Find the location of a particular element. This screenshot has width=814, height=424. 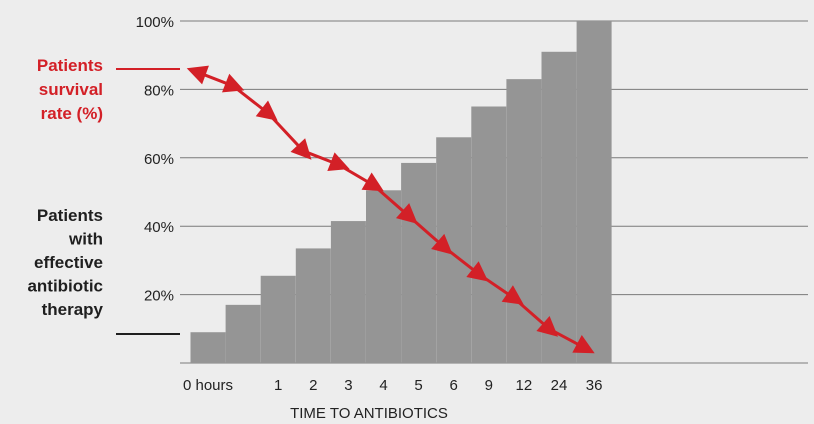

x-tick-label: 36 is located at coordinates (594, 385).